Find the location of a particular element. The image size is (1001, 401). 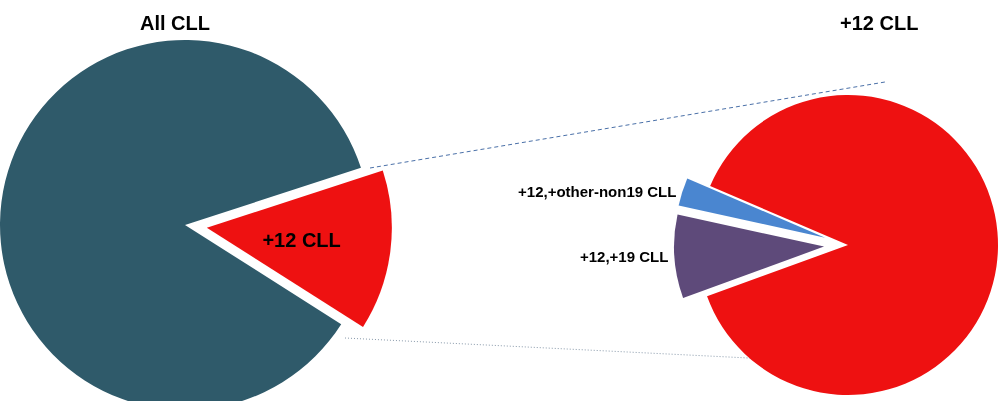

slice-label: +12,+19 CLL is located at coordinates (624, 257).